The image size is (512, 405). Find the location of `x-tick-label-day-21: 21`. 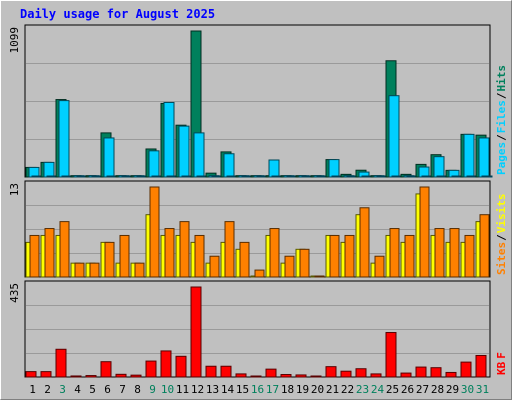

x-tick-label-day-21: 21 is located at coordinates (332, 389).